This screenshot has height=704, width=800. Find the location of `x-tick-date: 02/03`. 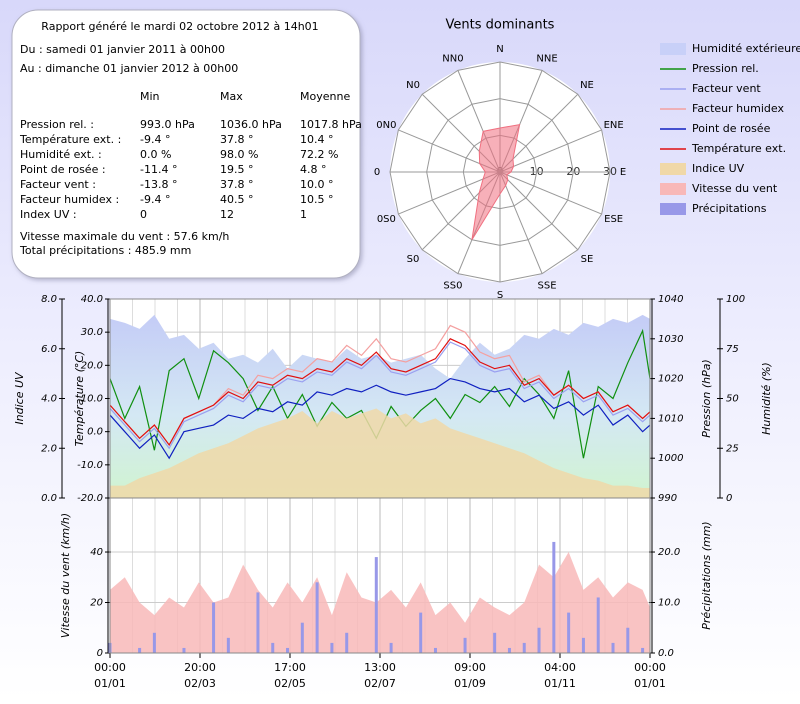

x-tick-date: 02/03 is located at coordinates (200, 683).